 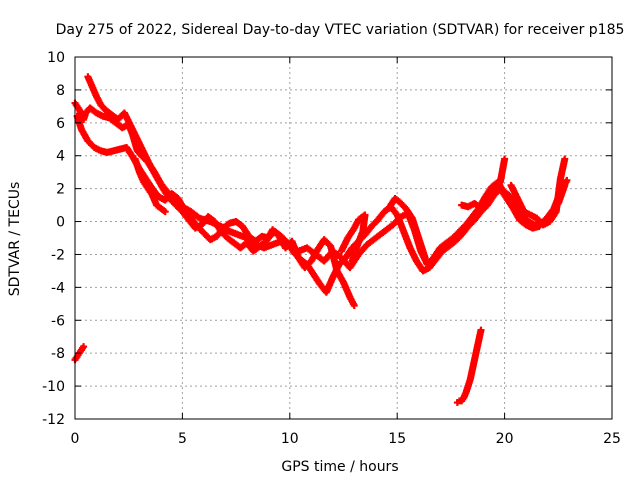 I want to click on y-tick-label: -10, so click(x=53, y=387).